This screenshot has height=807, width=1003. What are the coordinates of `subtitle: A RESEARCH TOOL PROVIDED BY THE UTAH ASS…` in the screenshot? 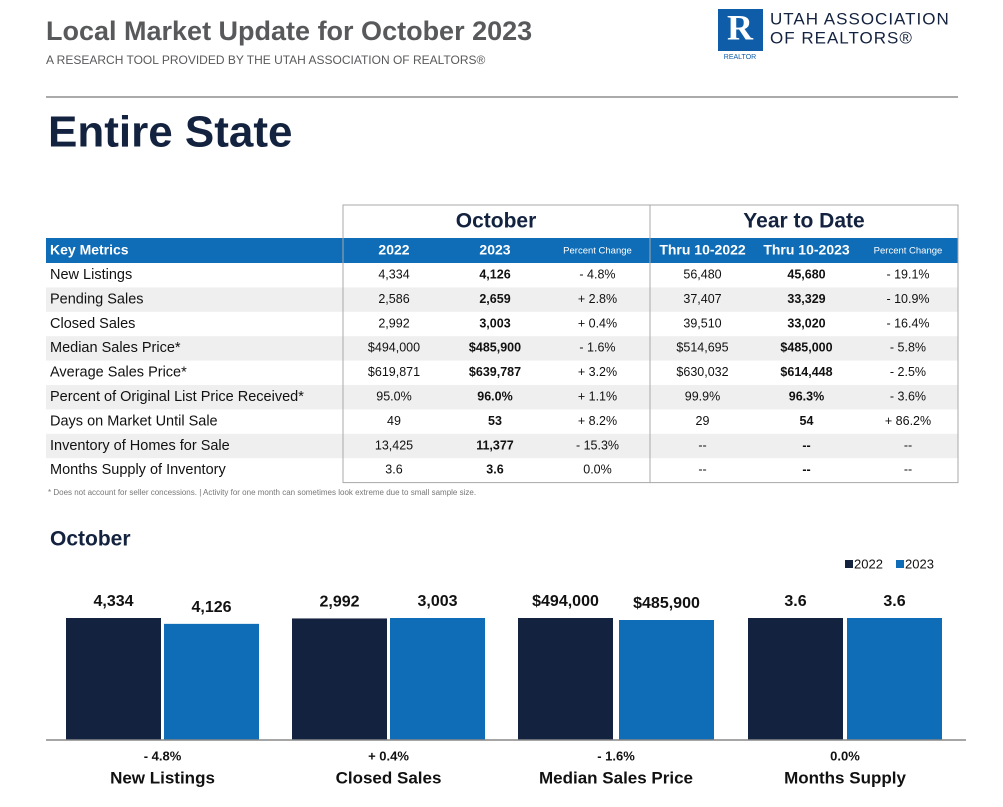 It's located at (266, 60).